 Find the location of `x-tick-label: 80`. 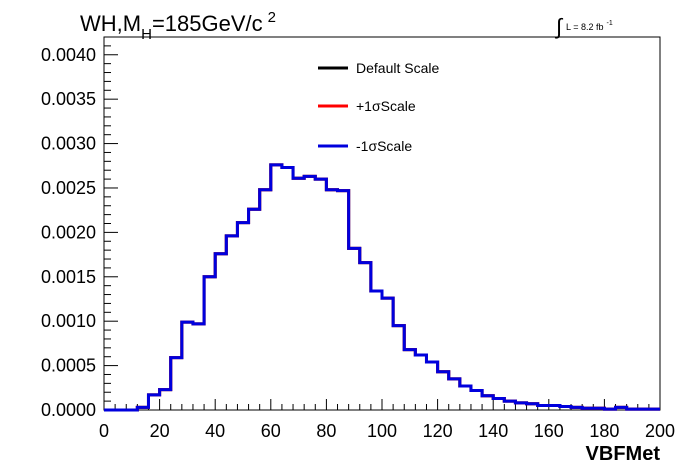

x-tick-label: 80 is located at coordinates (326, 431).